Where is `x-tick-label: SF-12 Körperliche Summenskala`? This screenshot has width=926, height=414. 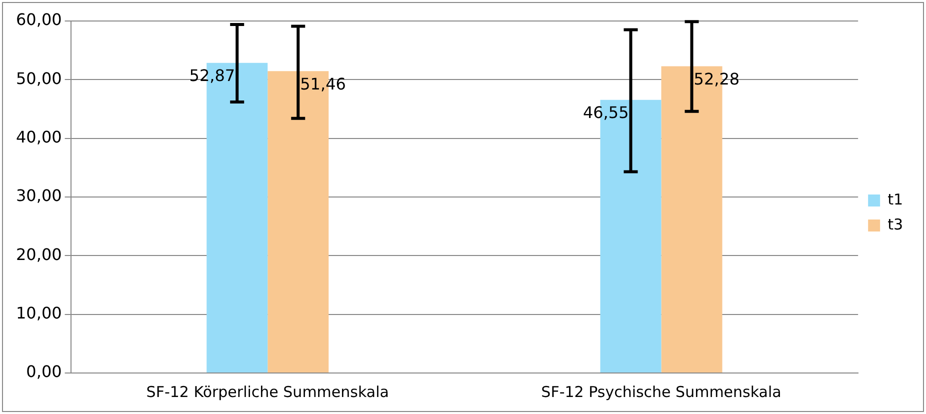
x-tick-label: SF-12 Körperliche Summenskala is located at coordinates (267, 391).